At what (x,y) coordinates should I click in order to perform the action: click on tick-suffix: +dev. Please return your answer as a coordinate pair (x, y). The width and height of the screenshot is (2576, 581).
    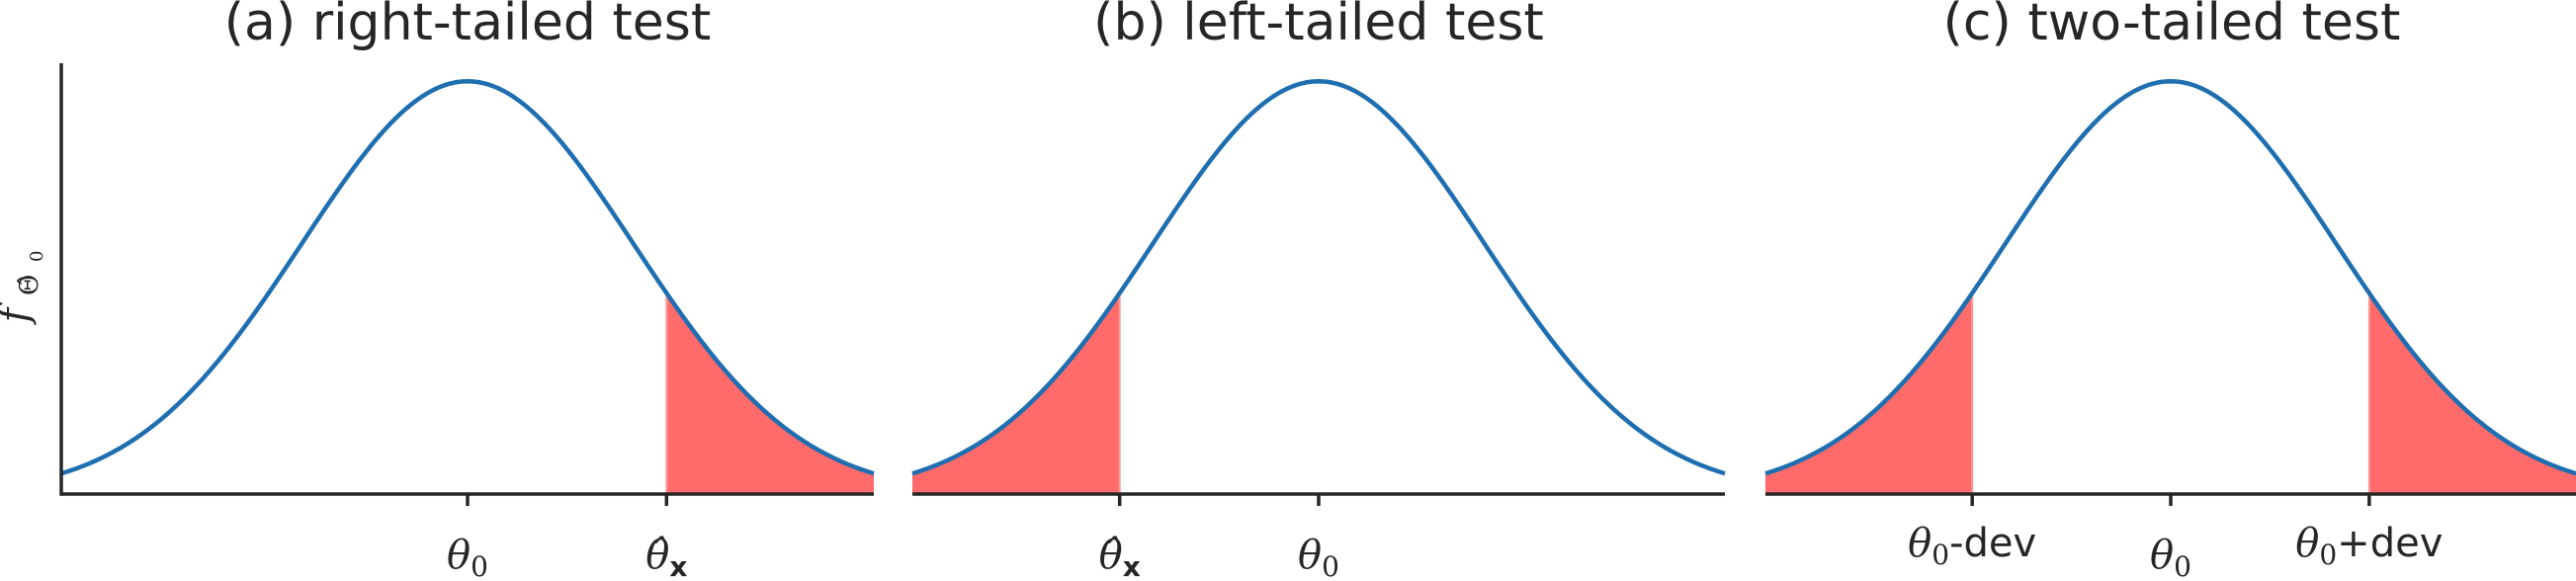
    Looking at the image, I should click on (2390, 543).